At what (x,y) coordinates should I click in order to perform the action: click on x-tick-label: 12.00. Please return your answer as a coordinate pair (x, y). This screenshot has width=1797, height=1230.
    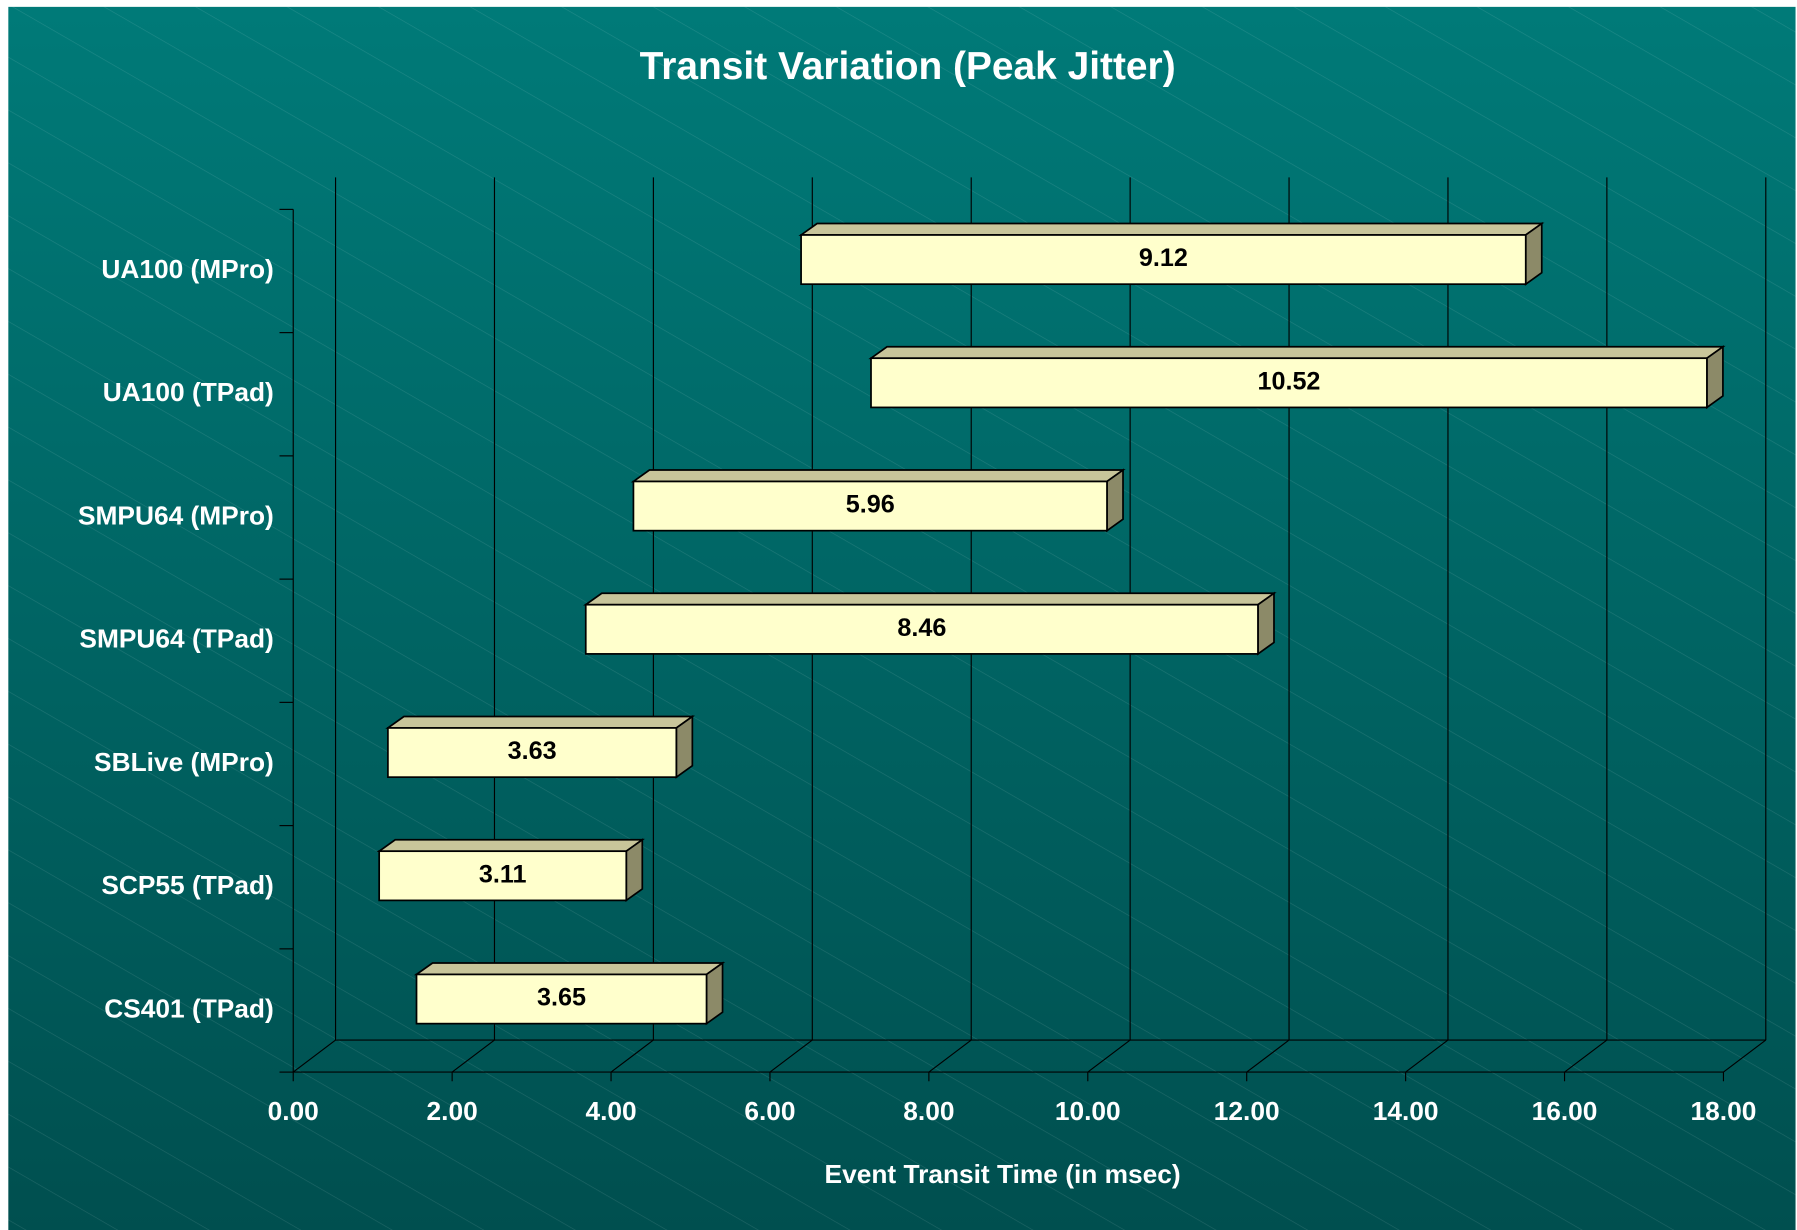
    Looking at the image, I should click on (1247, 1111).